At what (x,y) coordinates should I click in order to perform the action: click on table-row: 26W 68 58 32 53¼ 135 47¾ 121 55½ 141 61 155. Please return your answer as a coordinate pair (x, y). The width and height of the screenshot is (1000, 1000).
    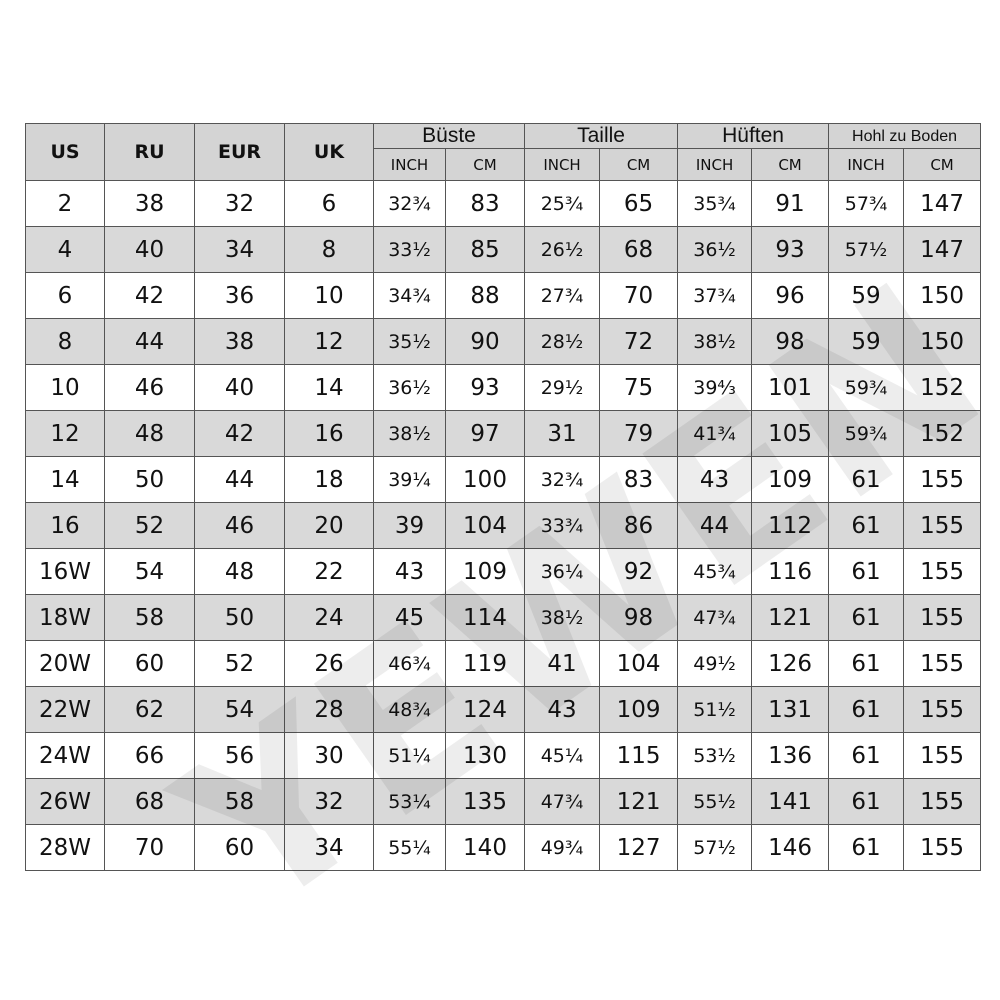
    Looking at the image, I should click on (503, 801).